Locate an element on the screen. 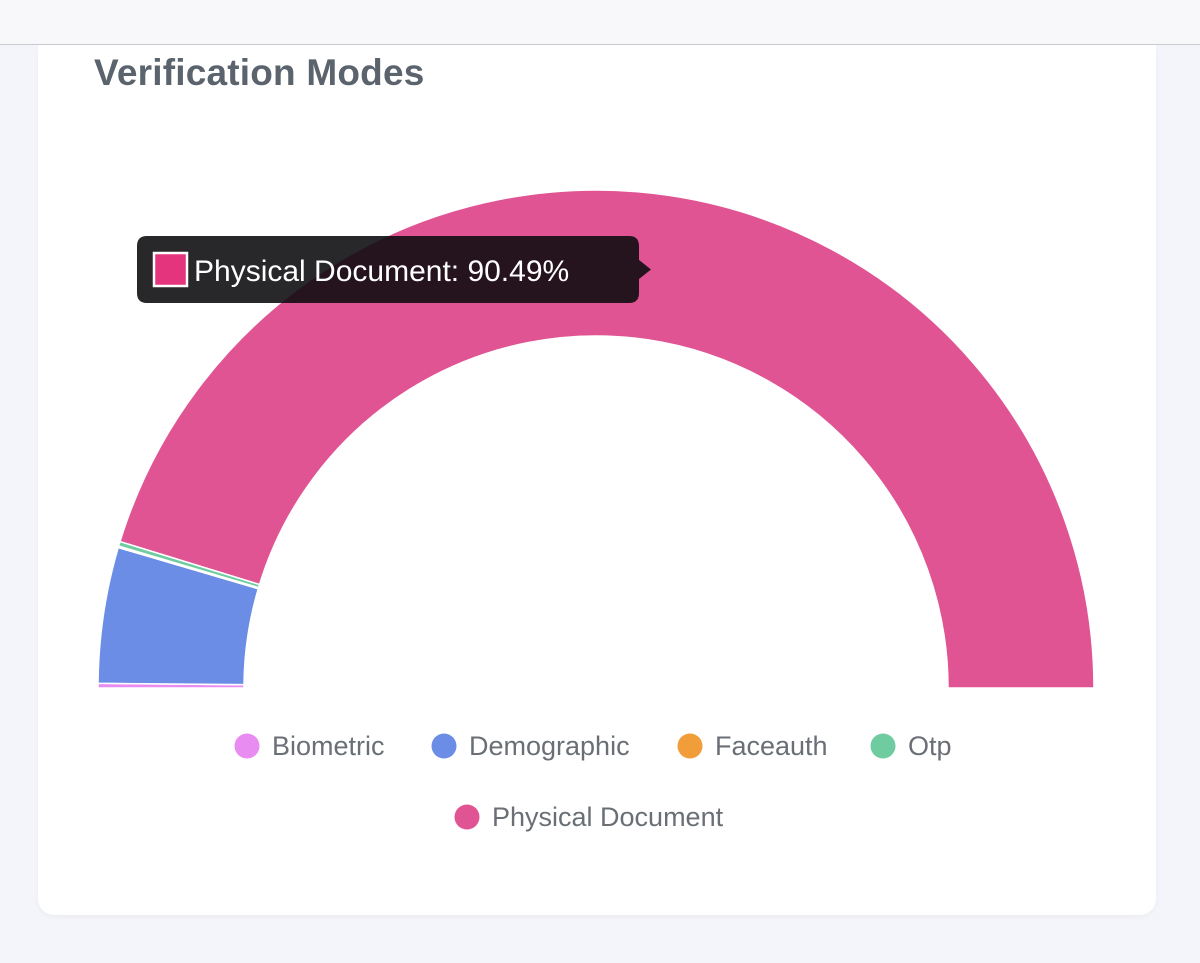 Image resolution: width=1200 pixels, height=963 pixels. legend-item-faceauth: Faceauth is located at coordinates (752, 746).